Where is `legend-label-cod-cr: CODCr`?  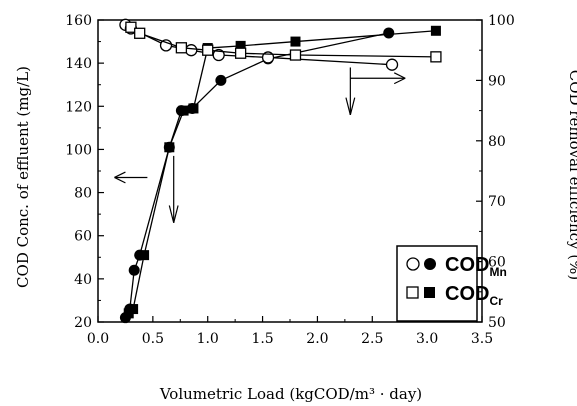
legend-label-cod-cr: CODCr is located at coordinates (474, 295).